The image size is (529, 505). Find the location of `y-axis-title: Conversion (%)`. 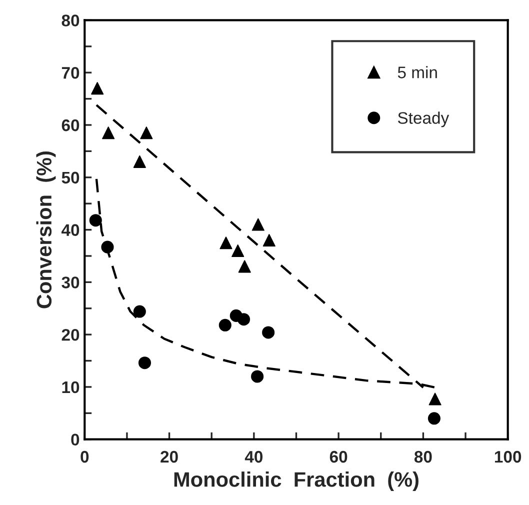

y-axis-title: Conversion (%) is located at coordinates (46, 230).